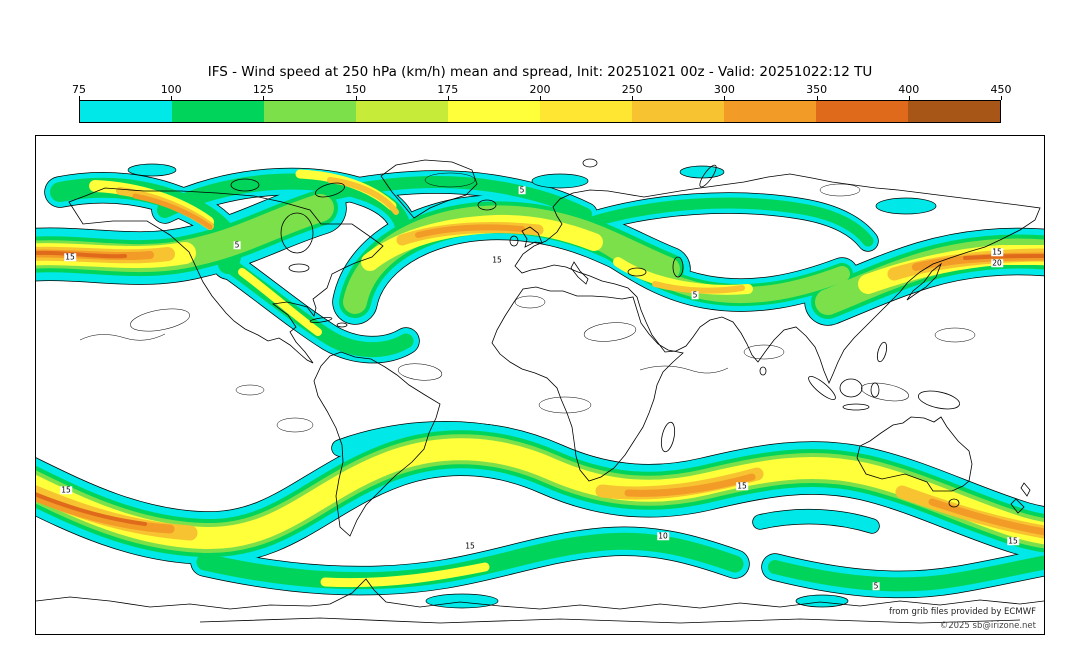 This screenshot has height=658, width=1080. I want to click on coast-sulawesi, so click(875, 390).